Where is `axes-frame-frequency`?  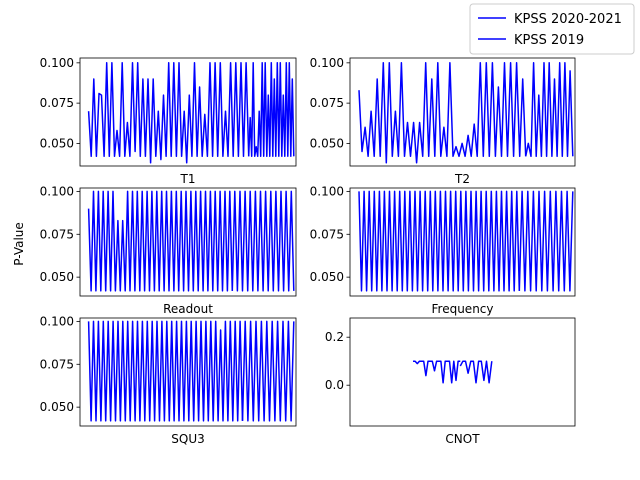
axes-frame-frequency is located at coordinates (462, 242).